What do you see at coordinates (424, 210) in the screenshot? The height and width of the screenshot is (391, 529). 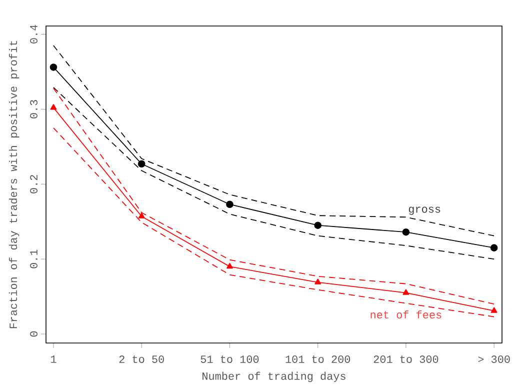 I see `series-label: gross` at bounding box center [424, 210].